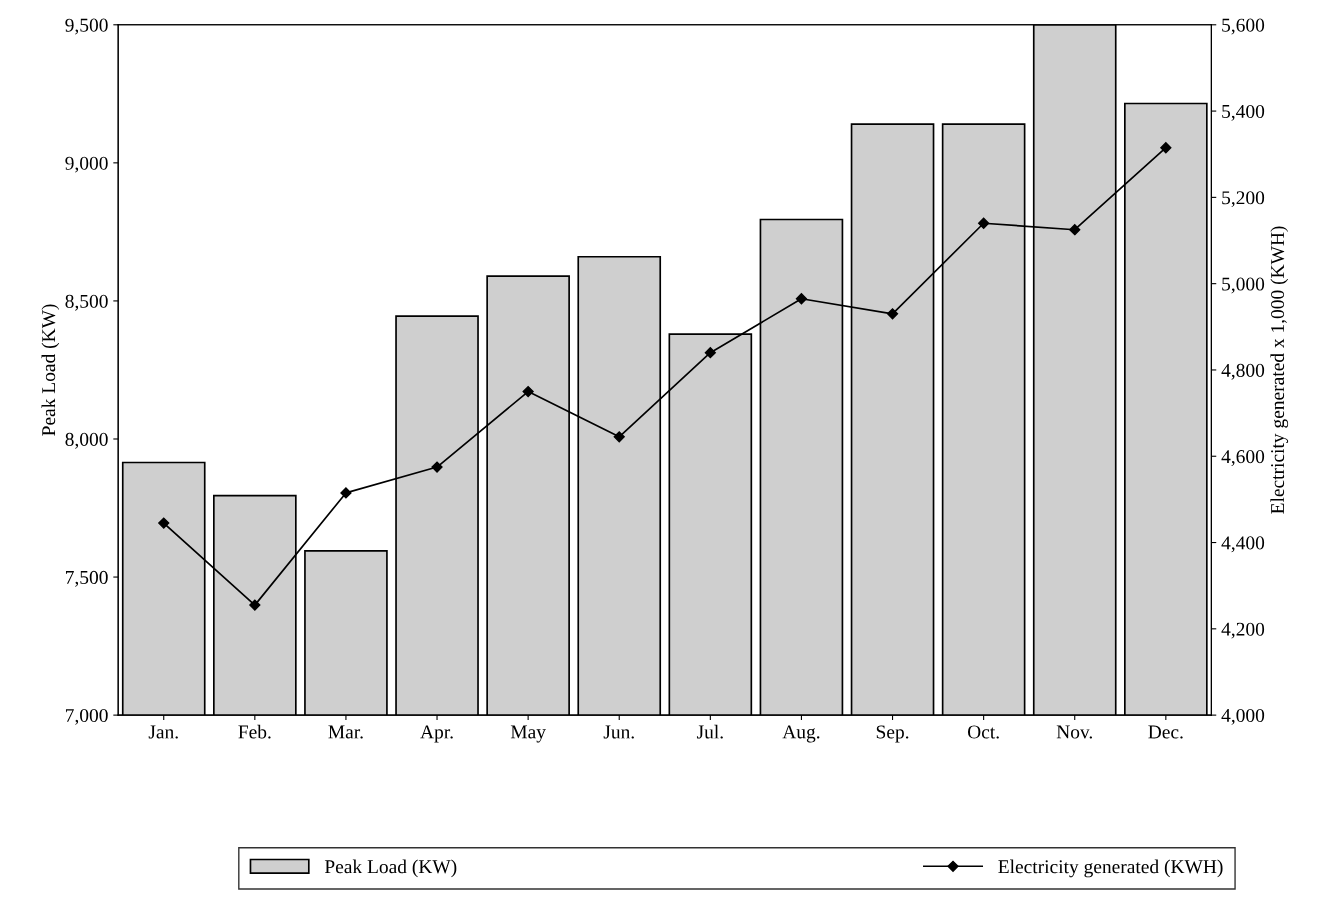  I want to click on x-tick-label: Jan., so click(163, 732).